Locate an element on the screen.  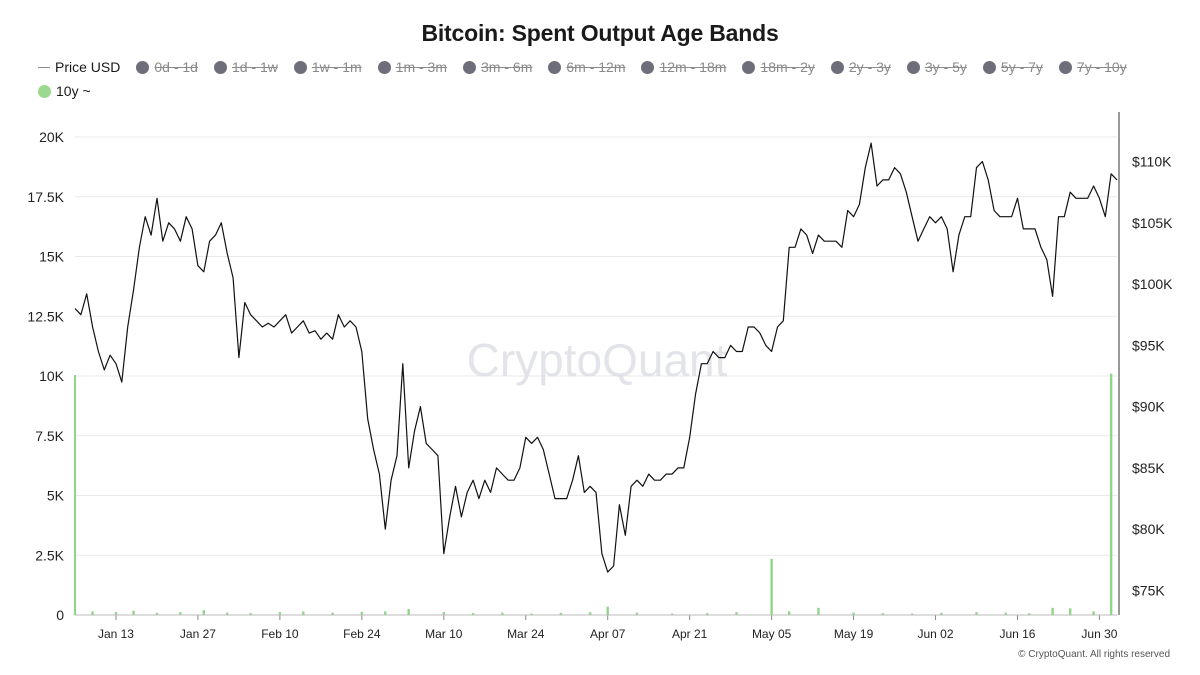
x-tick-label: Apr 07 is located at coordinates (608, 634).